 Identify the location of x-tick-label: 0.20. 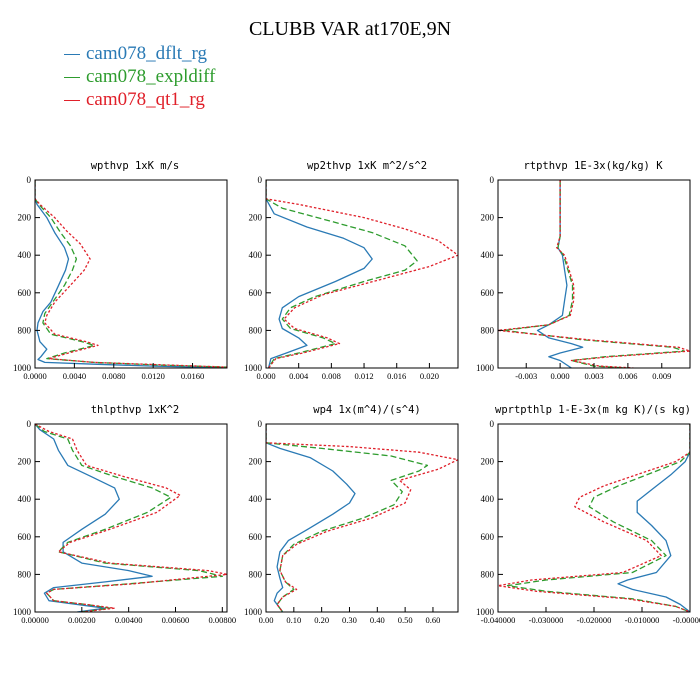
(321, 620).